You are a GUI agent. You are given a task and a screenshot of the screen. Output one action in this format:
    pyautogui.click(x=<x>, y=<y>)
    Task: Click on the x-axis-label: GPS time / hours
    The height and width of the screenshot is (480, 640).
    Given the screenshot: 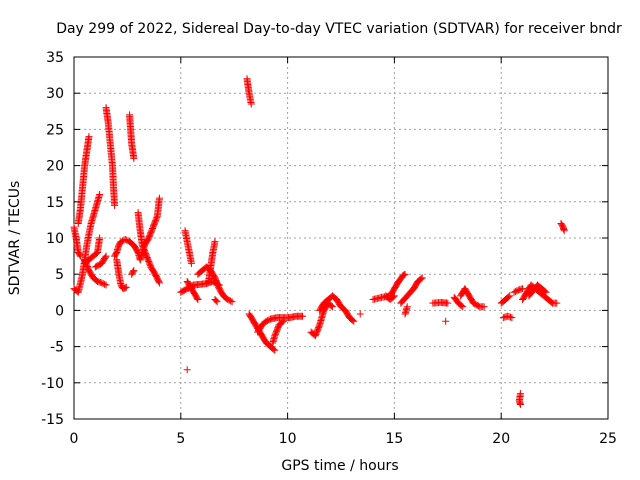 What is the action you would take?
    pyautogui.click(x=339, y=466)
    